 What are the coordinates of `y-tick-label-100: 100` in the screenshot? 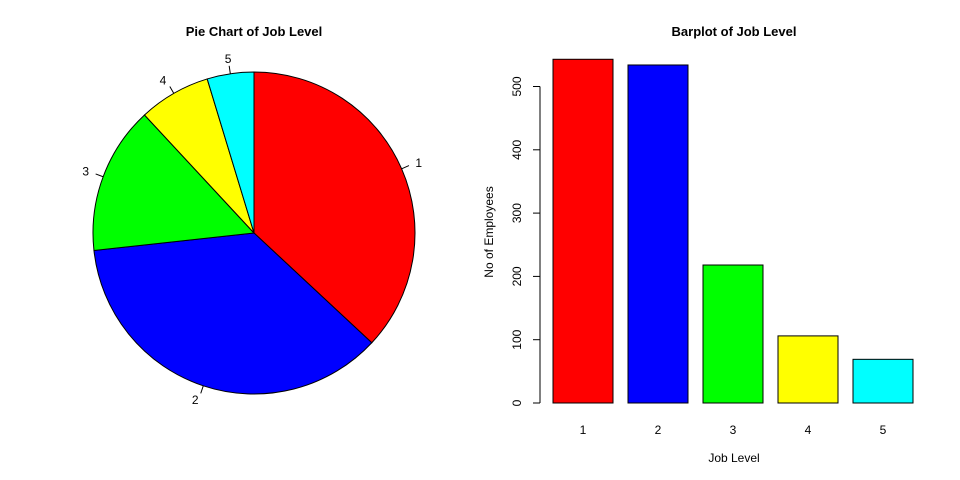 It's located at (517, 339).